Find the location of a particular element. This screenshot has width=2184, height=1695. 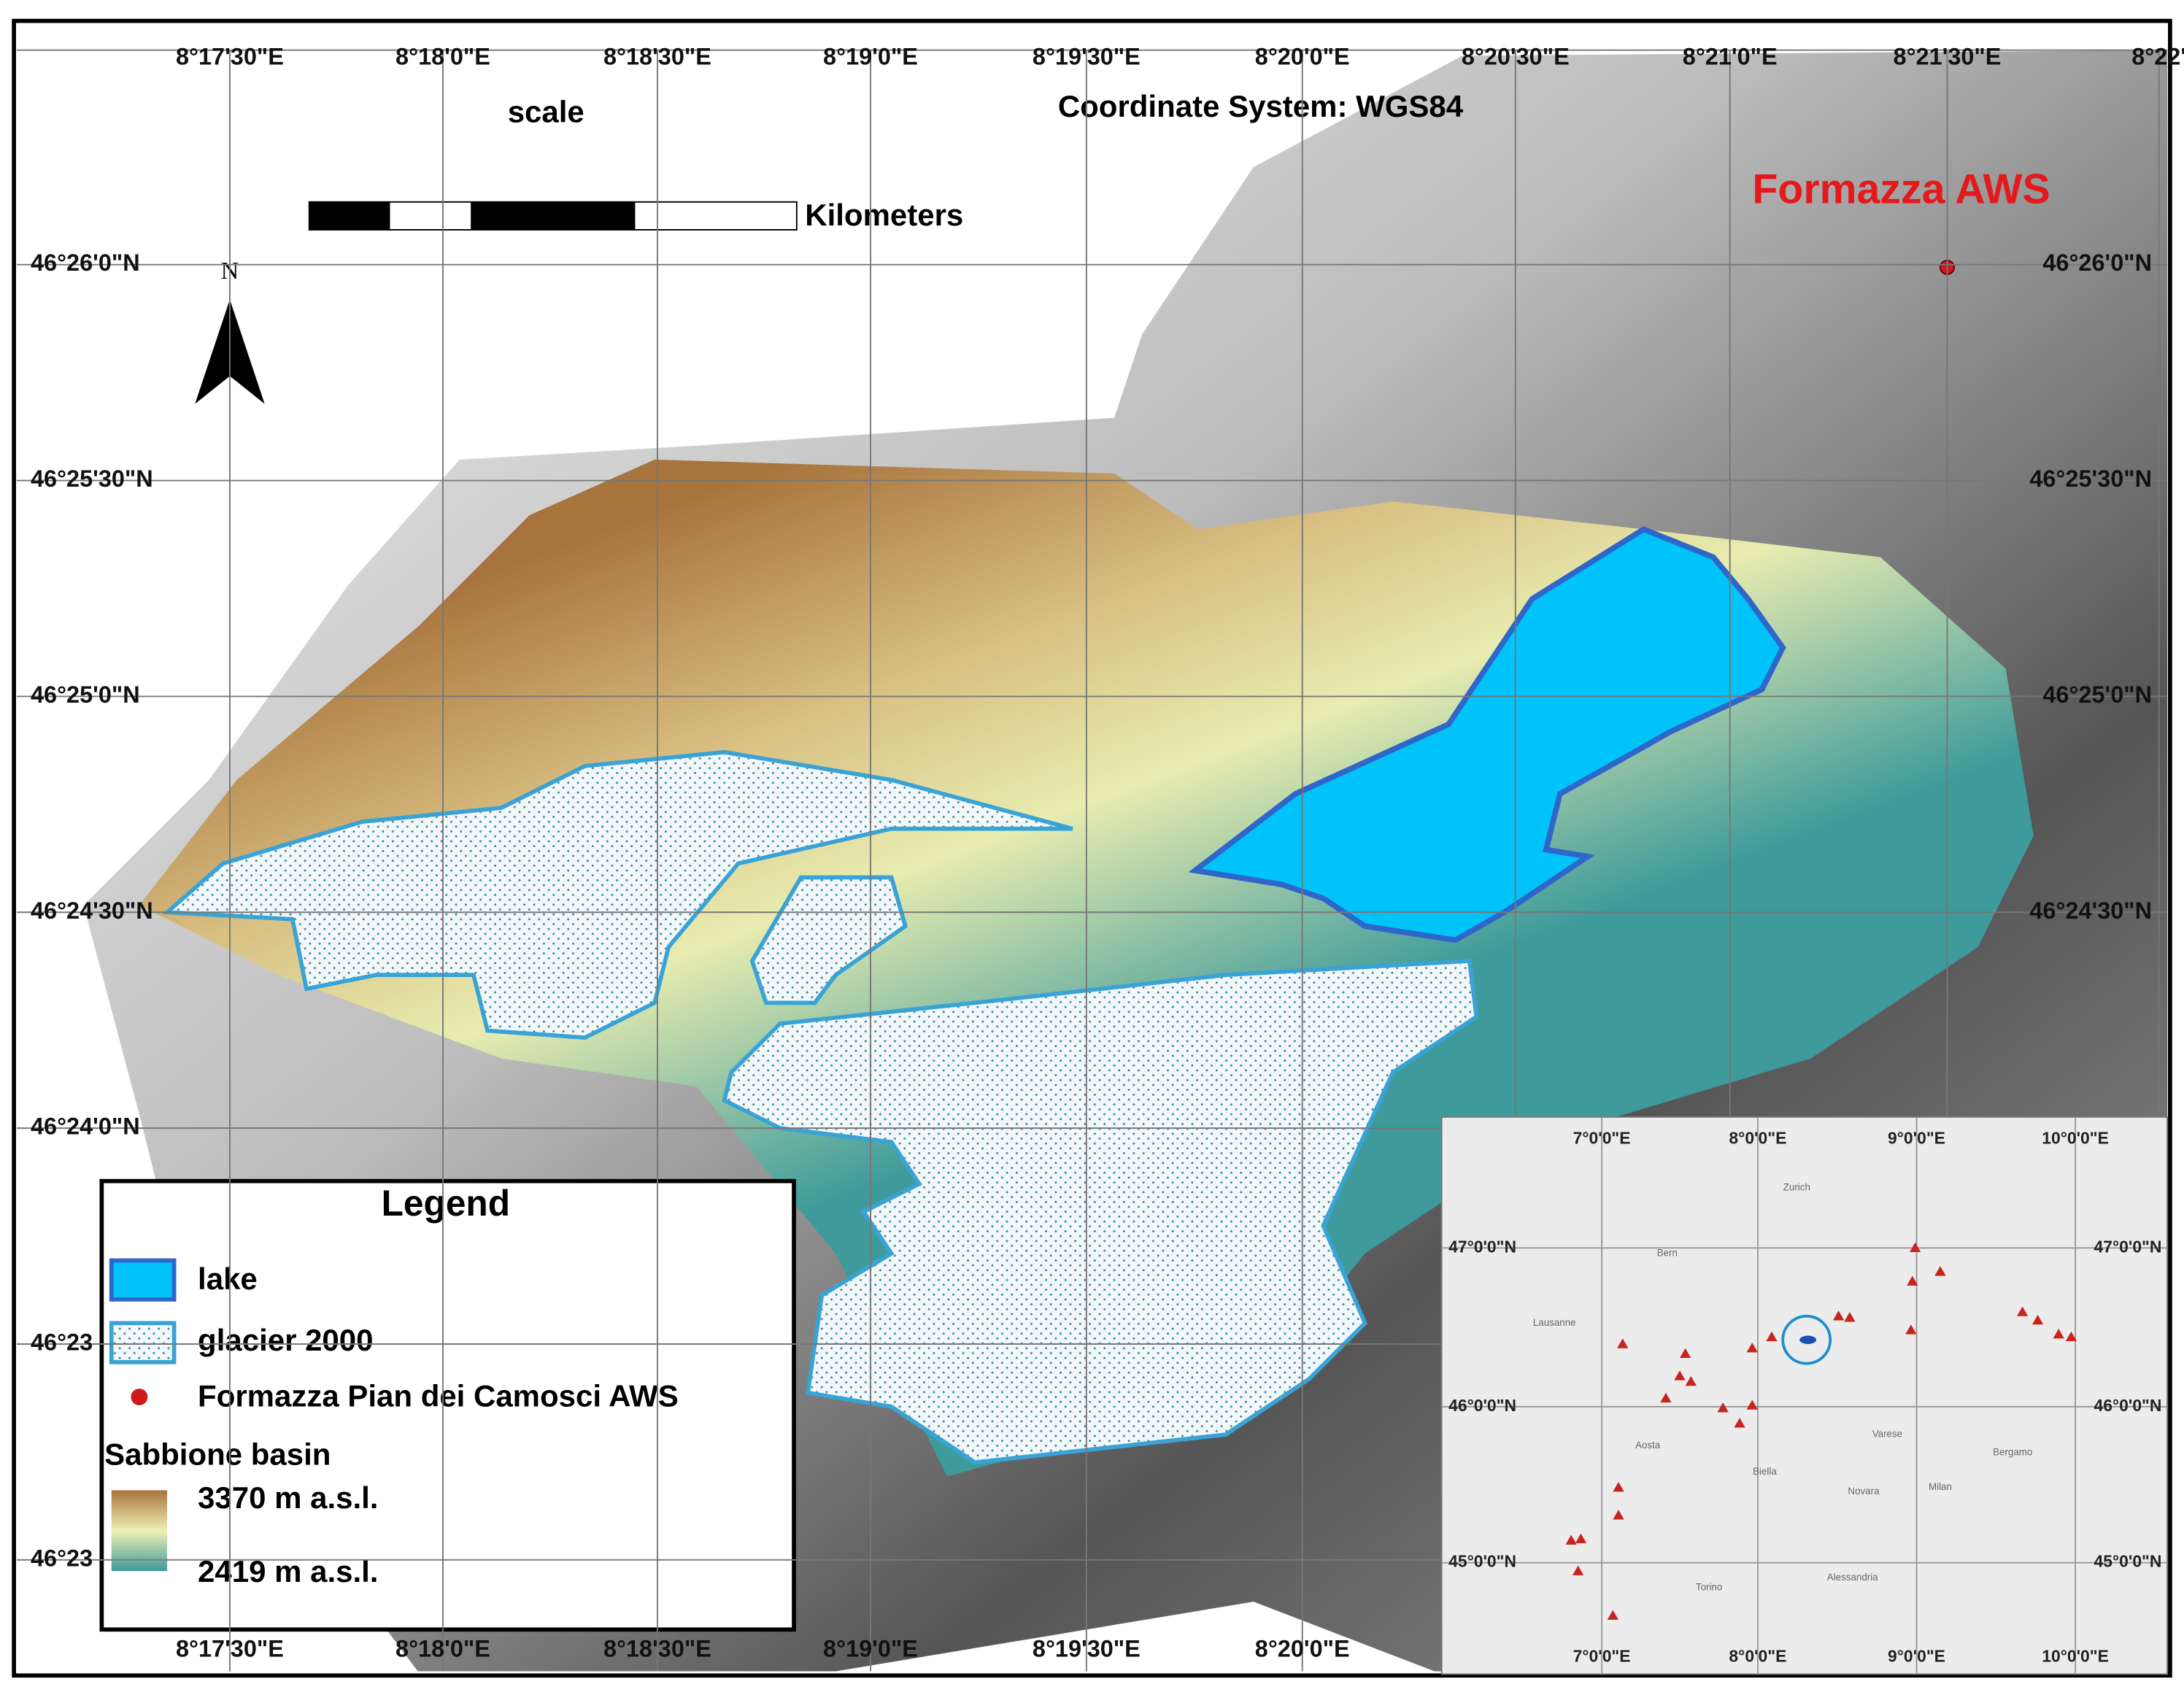

legend-ramp is located at coordinates (139, 1531).